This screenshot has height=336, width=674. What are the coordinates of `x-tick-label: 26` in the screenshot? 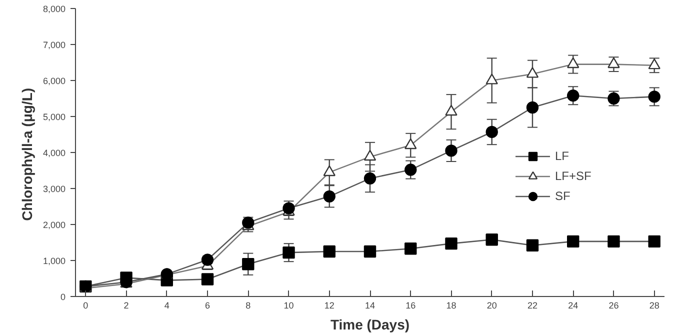 It's located at (613, 305).